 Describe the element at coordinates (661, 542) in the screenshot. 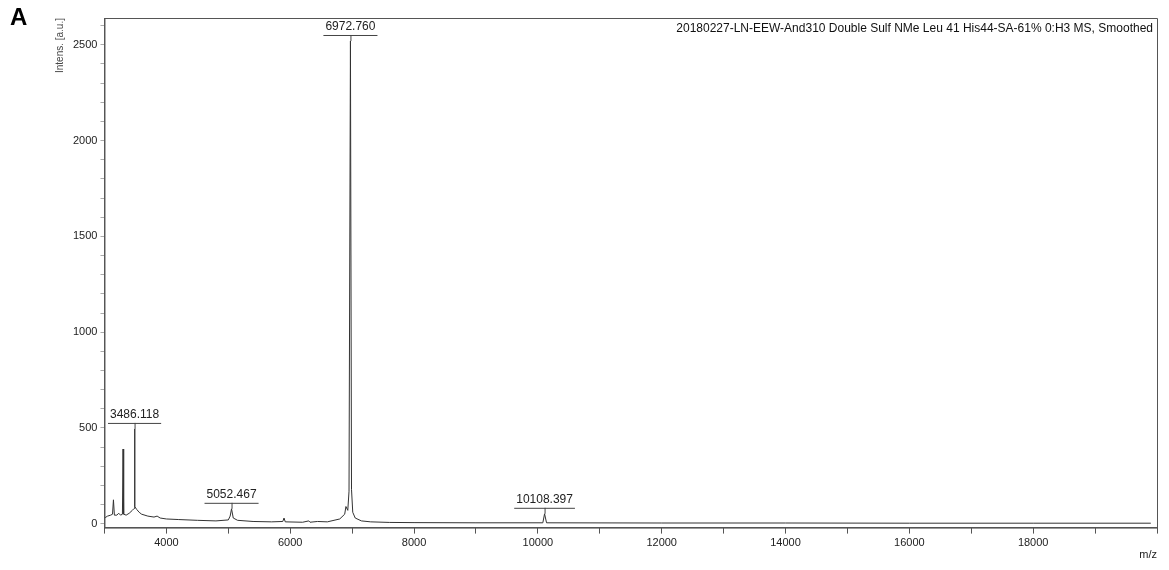

I see `x-tick-label: 12000` at that location.